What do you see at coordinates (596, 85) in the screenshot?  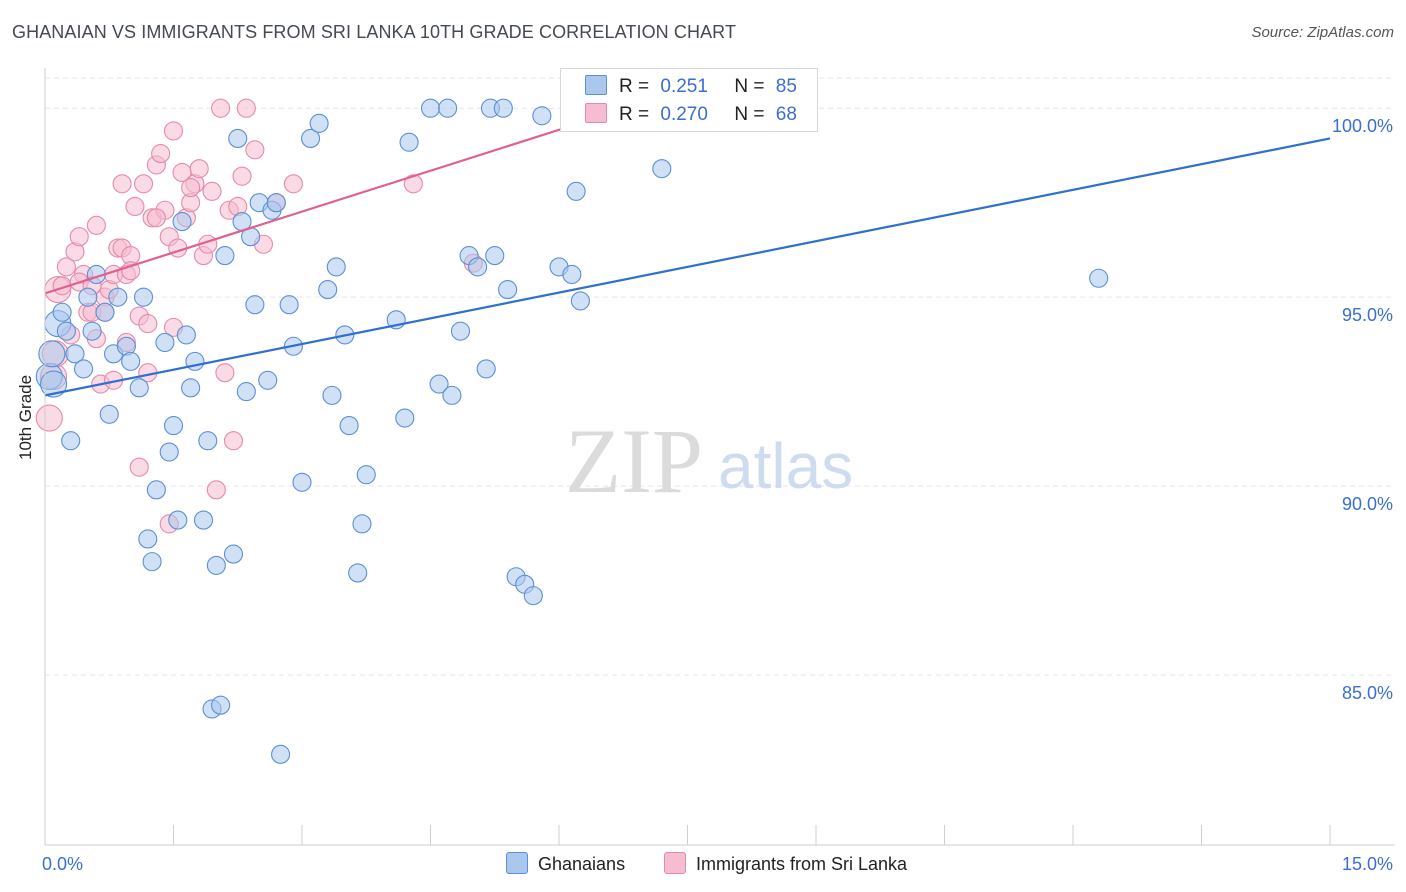 I see `ghanaians-swatch` at bounding box center [596, 85].